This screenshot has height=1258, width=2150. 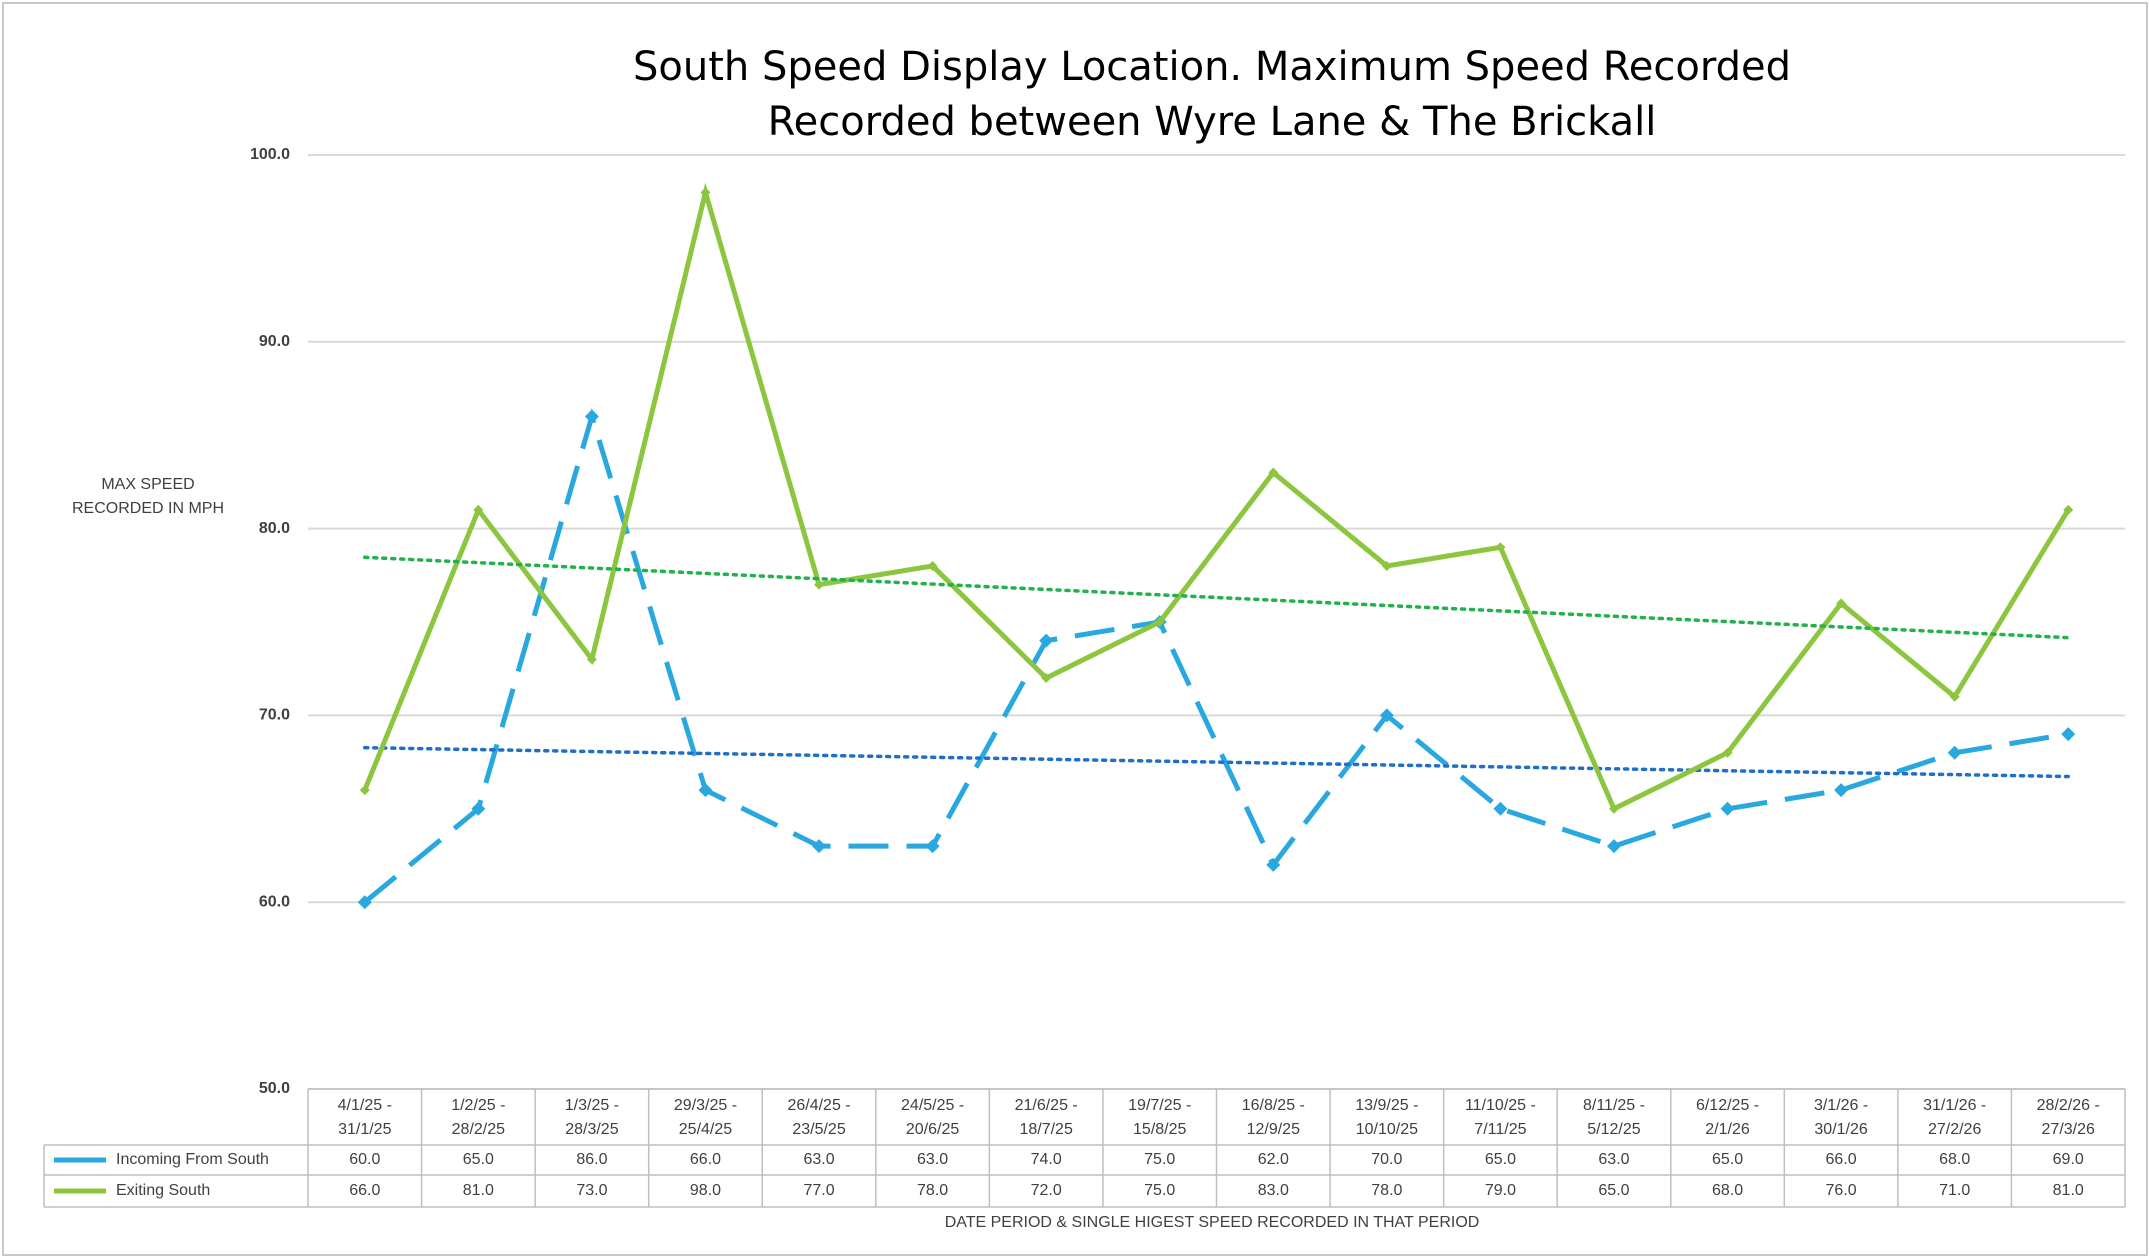 What do you see at coordinates (147, 484) in the screenshot?
I see `y-axis-label: MAX SPEED` at bounding box center [147, 484].